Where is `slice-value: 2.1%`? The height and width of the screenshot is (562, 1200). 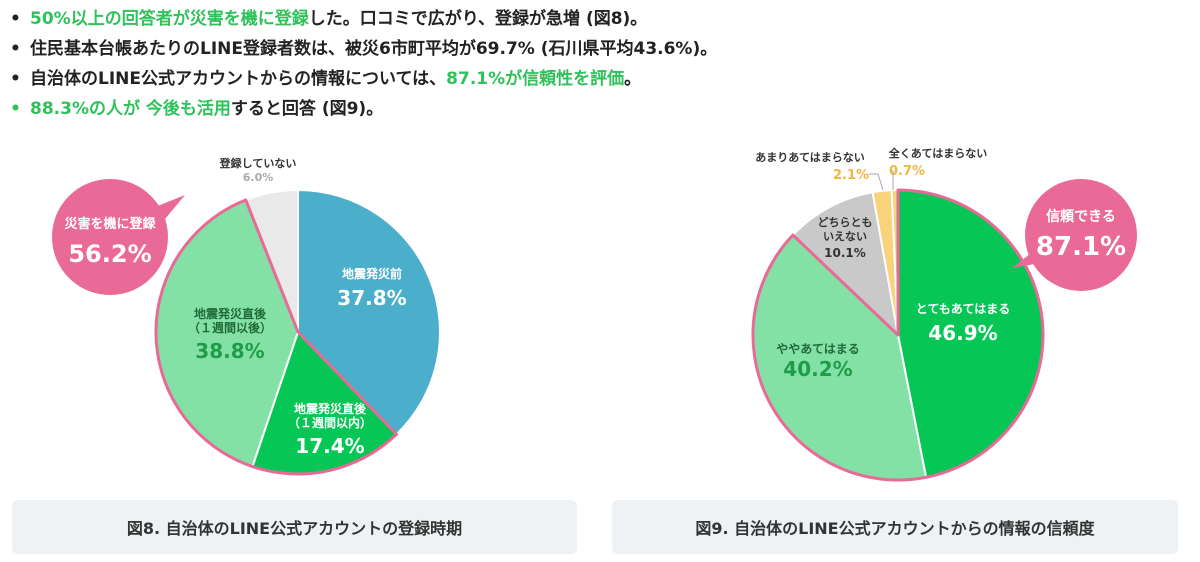
slice-value: 2.1% is located at coordinates (851, 175).